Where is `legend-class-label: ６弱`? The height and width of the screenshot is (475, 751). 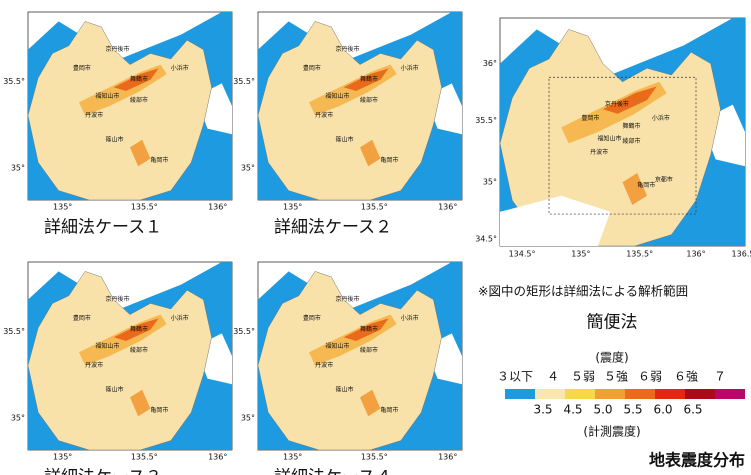 legend-class-label: ６弱 is located at coordinates (650, 377).